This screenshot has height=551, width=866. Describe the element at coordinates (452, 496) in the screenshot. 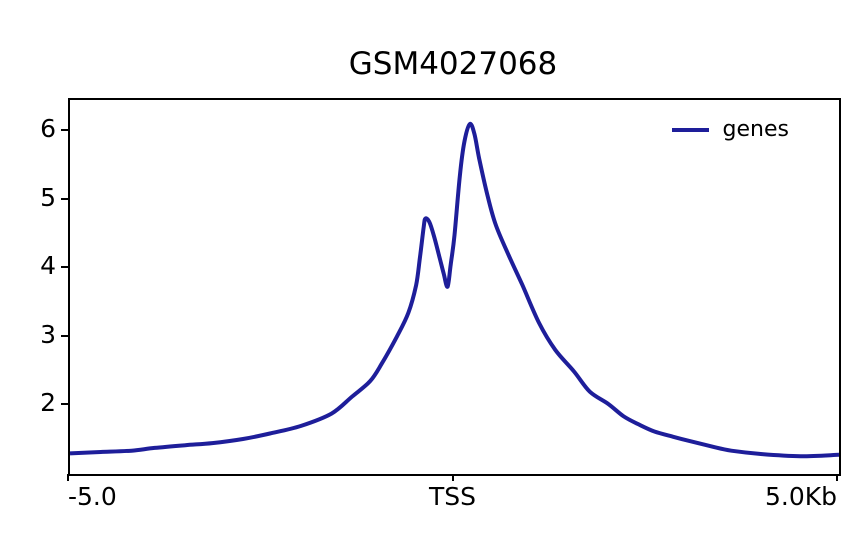

I see `x-tick-label: TSS` at that location.